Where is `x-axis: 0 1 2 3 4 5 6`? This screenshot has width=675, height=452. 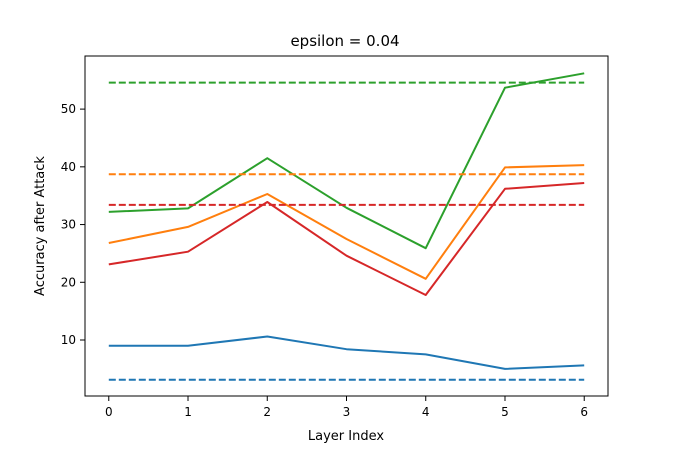 x-axis: 0 1 2 3 4 5 6 is located at coordinates (346, 407).